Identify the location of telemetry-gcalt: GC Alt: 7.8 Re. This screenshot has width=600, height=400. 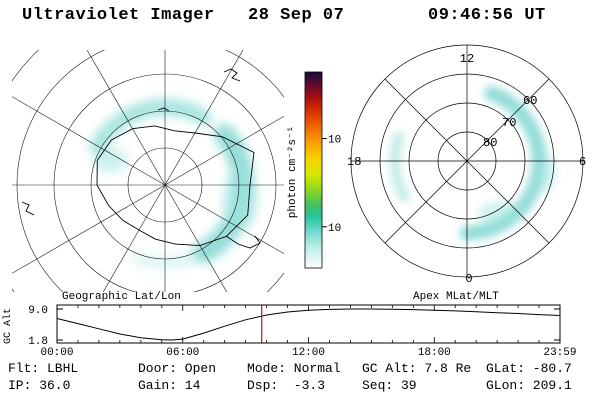
(417, 368).